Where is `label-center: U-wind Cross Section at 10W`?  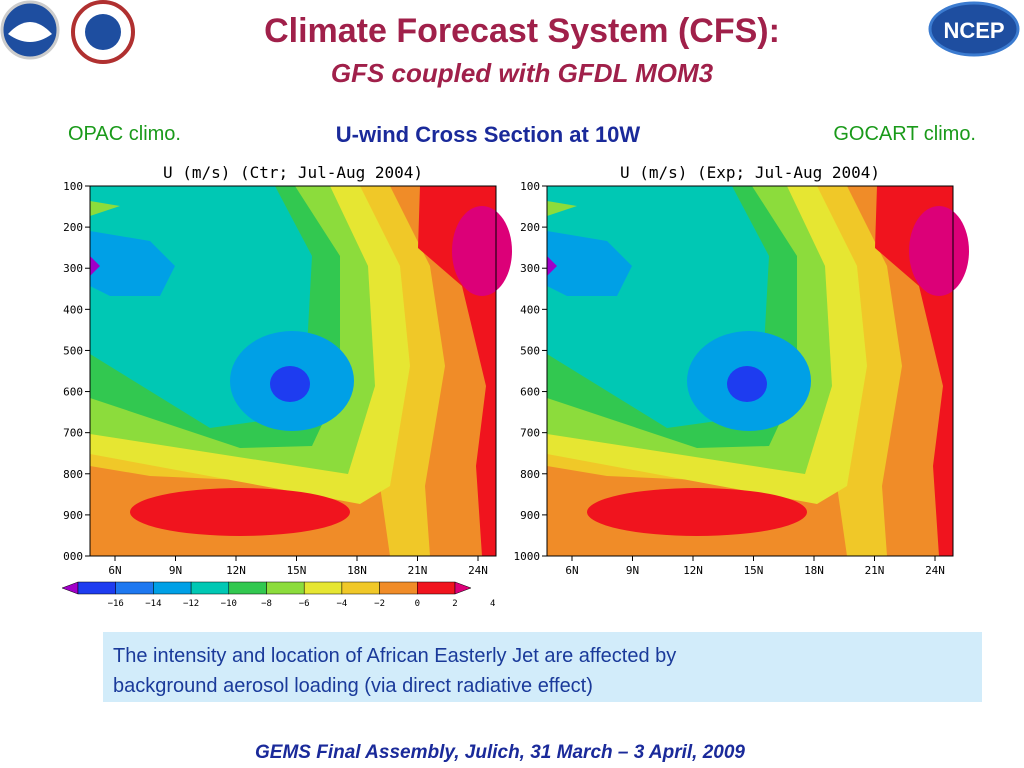
label-center: U-wind Cross Section at 10W is located at coordinates (488, 134).